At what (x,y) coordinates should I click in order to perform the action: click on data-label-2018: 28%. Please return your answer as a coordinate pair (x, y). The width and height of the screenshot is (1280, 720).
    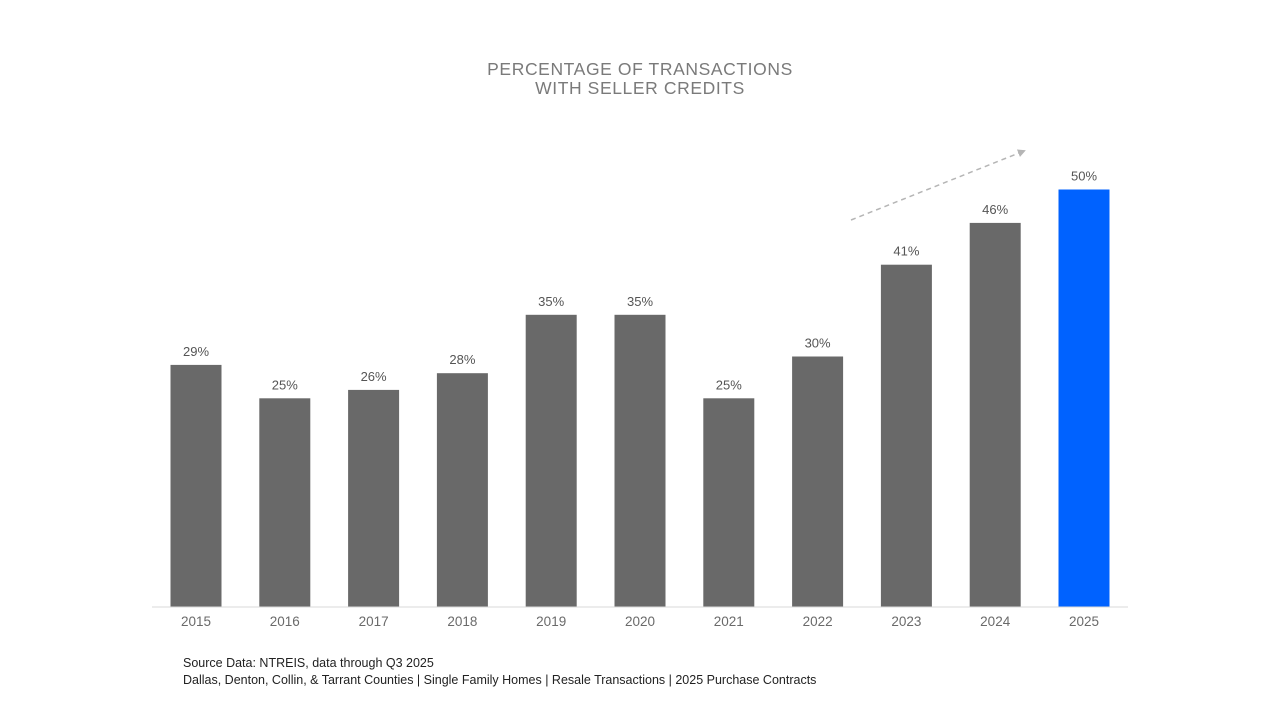
    Looking at the image, I should click on (462, 359).